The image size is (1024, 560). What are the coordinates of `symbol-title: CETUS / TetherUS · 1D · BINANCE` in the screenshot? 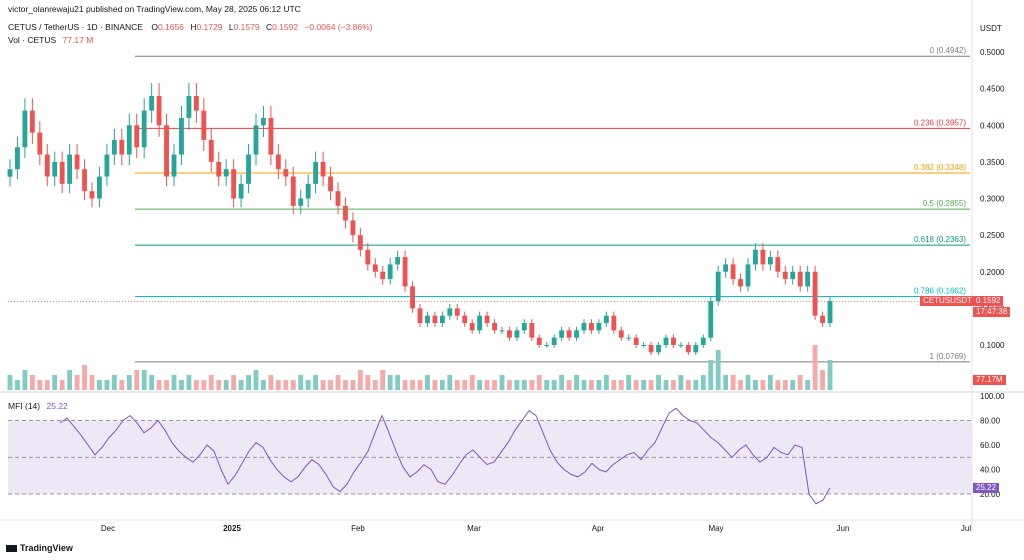 It's located at (75, 27).